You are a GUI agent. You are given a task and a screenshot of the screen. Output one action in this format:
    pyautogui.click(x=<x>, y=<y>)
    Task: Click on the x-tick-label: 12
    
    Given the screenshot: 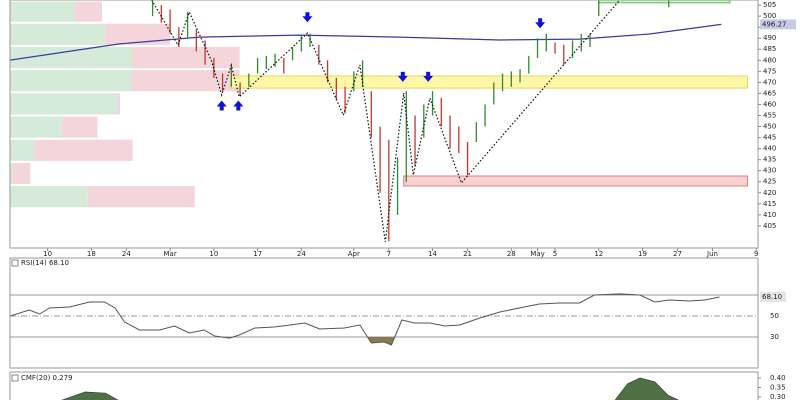 What is the action you would take?
    pyautogui.click(x=598, y=254)
    